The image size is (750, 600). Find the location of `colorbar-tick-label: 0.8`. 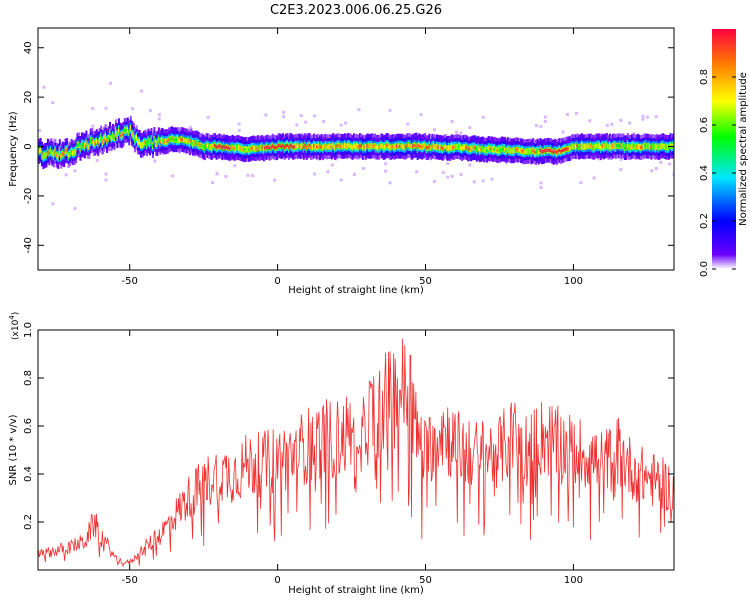

colorbar-tick-label: 0.8 is located at coordinates (704, 77).